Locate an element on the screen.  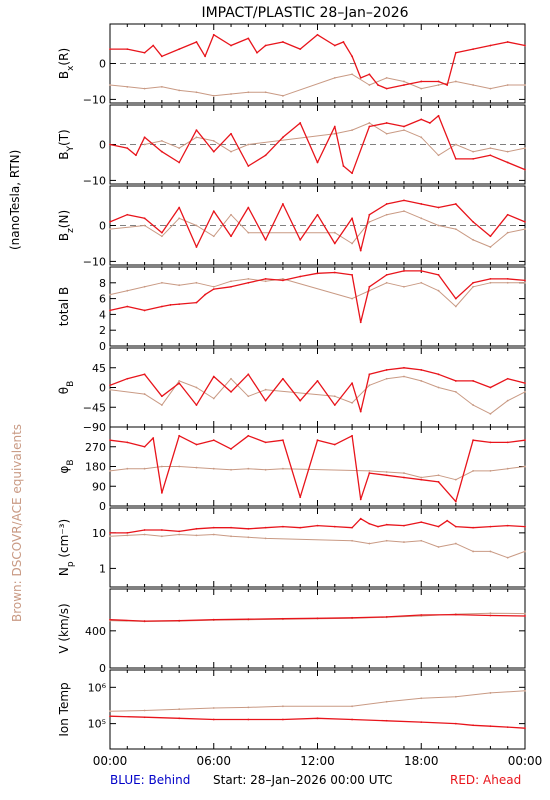
panel-frame is located at coordinates (317, 547).